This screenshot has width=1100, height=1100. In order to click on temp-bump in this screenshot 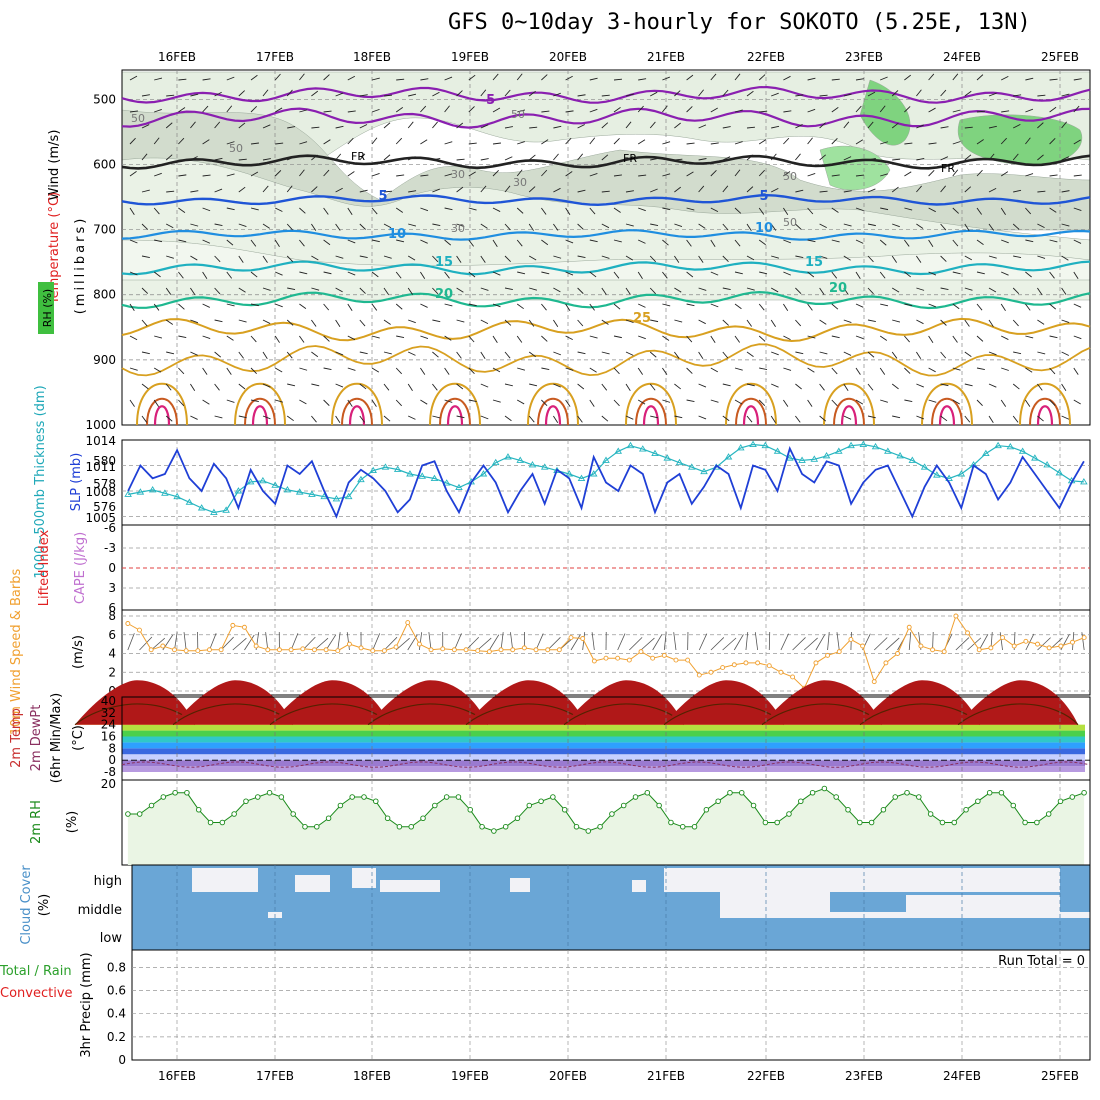, I will do `click(330, 702)`.